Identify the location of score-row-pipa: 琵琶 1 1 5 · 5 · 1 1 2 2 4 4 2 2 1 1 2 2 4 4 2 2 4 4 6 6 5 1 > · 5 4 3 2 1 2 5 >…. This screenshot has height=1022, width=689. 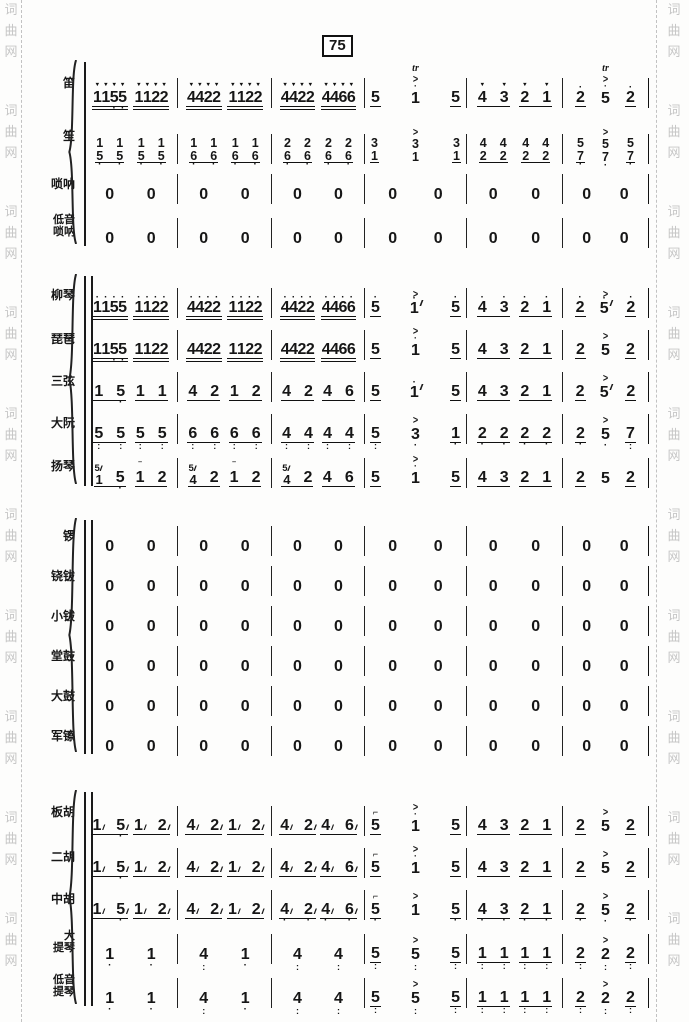
(344, 342).